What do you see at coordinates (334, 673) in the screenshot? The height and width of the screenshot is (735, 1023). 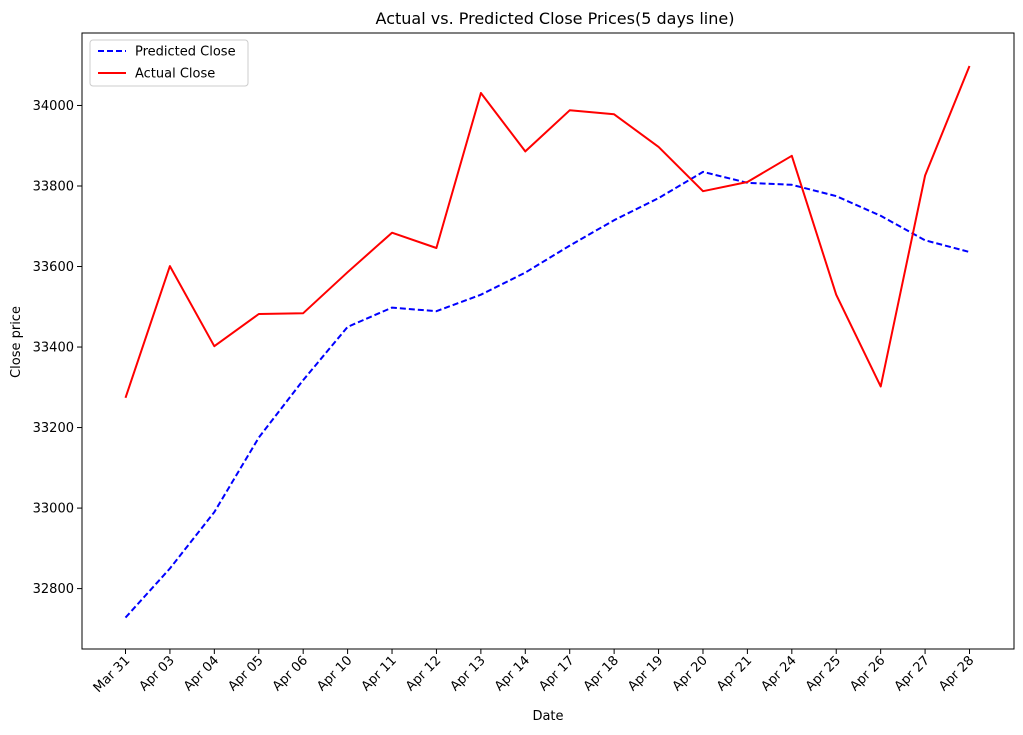 I see `x-tick-label: Apr 10` at bounding box center [334, 673].